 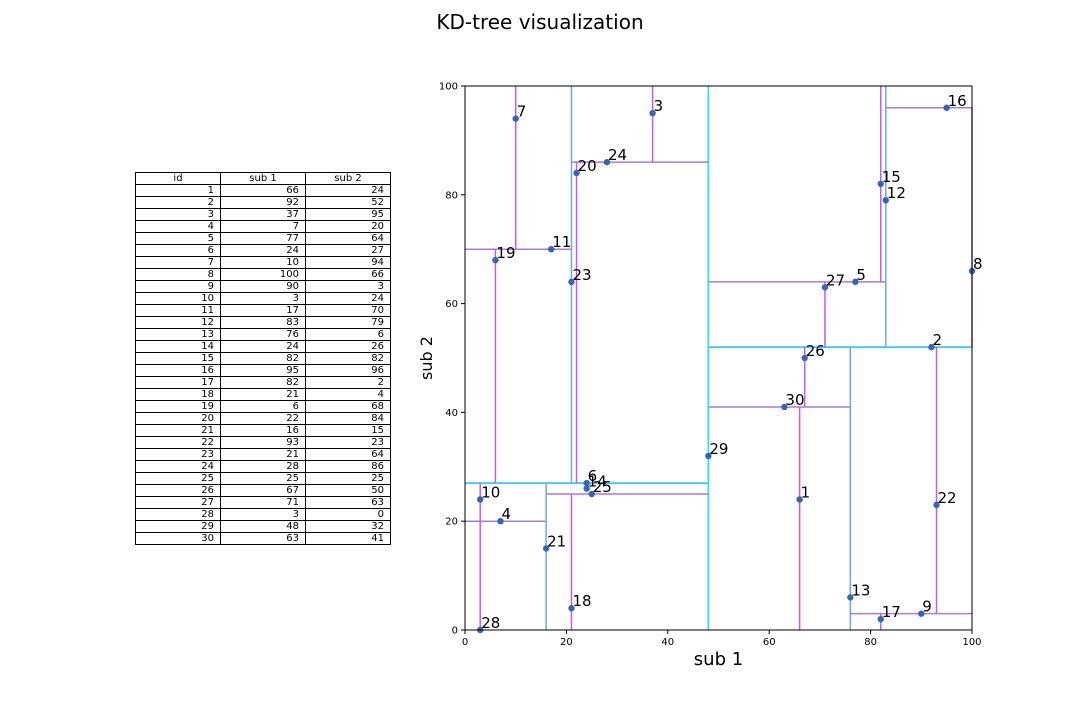 I want to click on cell-sub2: 41, so click(x=348, y=538).